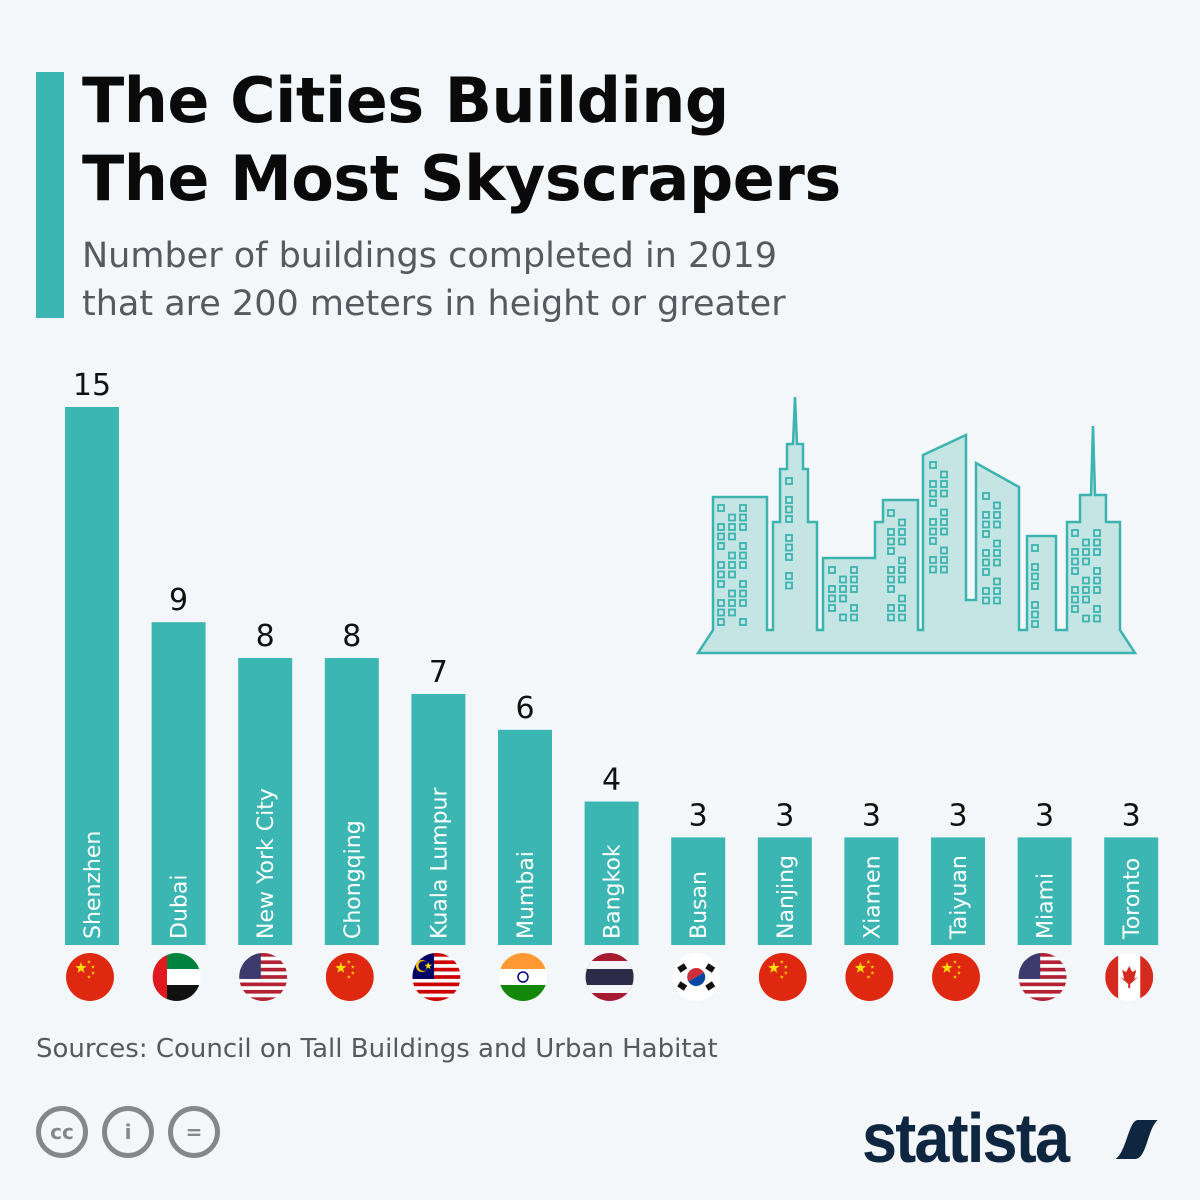  I want to click on statista-logo: statista, so click(1014, 1138).